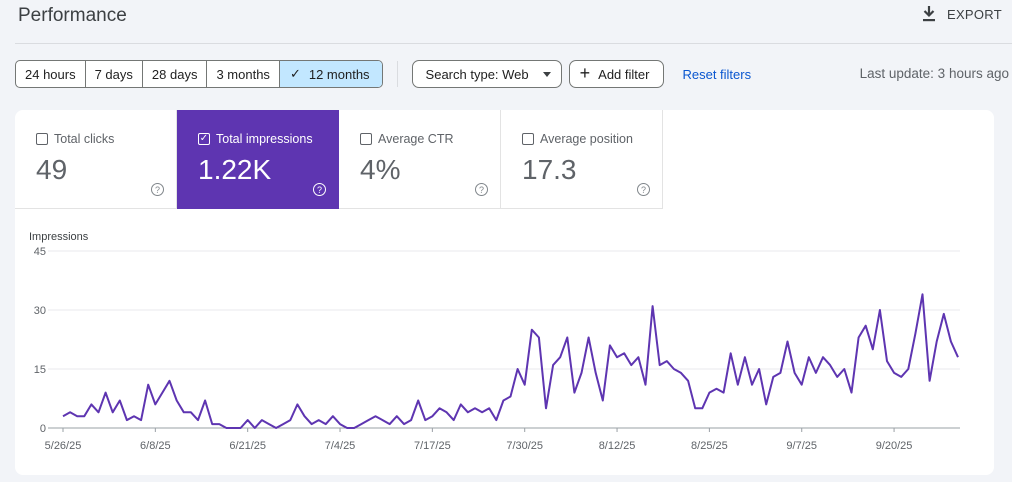 This screenshot has height=482, width=1012. I want to click on range-3-months: 3 months, so click(243, 74).